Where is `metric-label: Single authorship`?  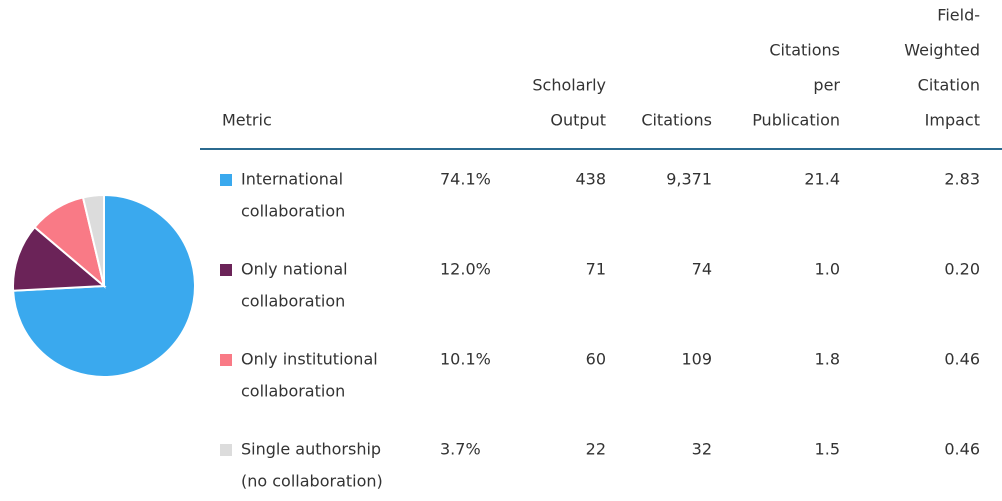 metric-label: Single authorship is located at coordinates (311, 449).